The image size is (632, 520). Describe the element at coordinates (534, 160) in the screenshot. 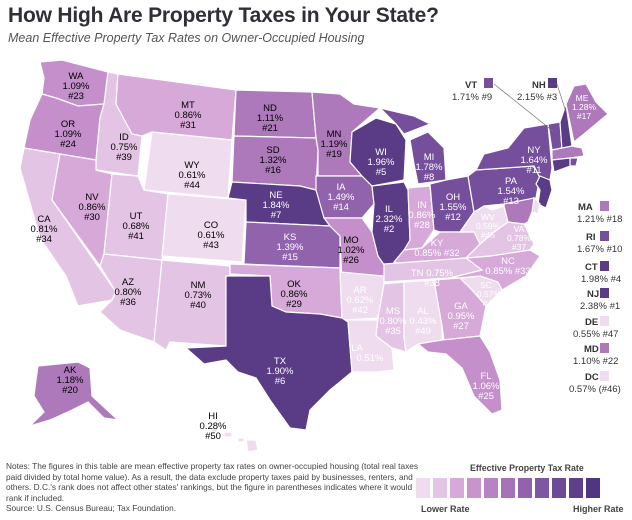

I see `state-label-ny: NY 1.64% #11` at that location.